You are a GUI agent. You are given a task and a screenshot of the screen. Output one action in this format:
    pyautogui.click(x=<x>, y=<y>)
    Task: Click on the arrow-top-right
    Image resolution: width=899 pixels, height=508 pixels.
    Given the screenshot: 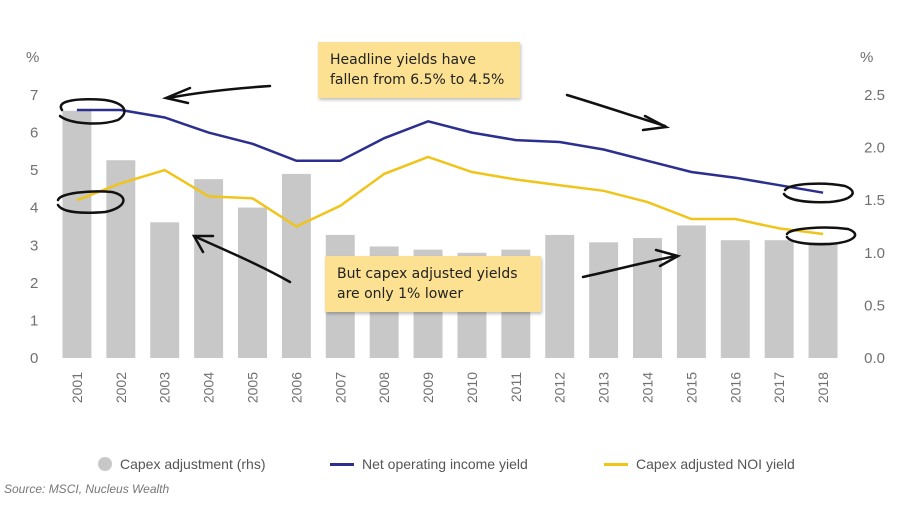 What is the action you would take?
    pyautogui.click(x=616, y=110)
    